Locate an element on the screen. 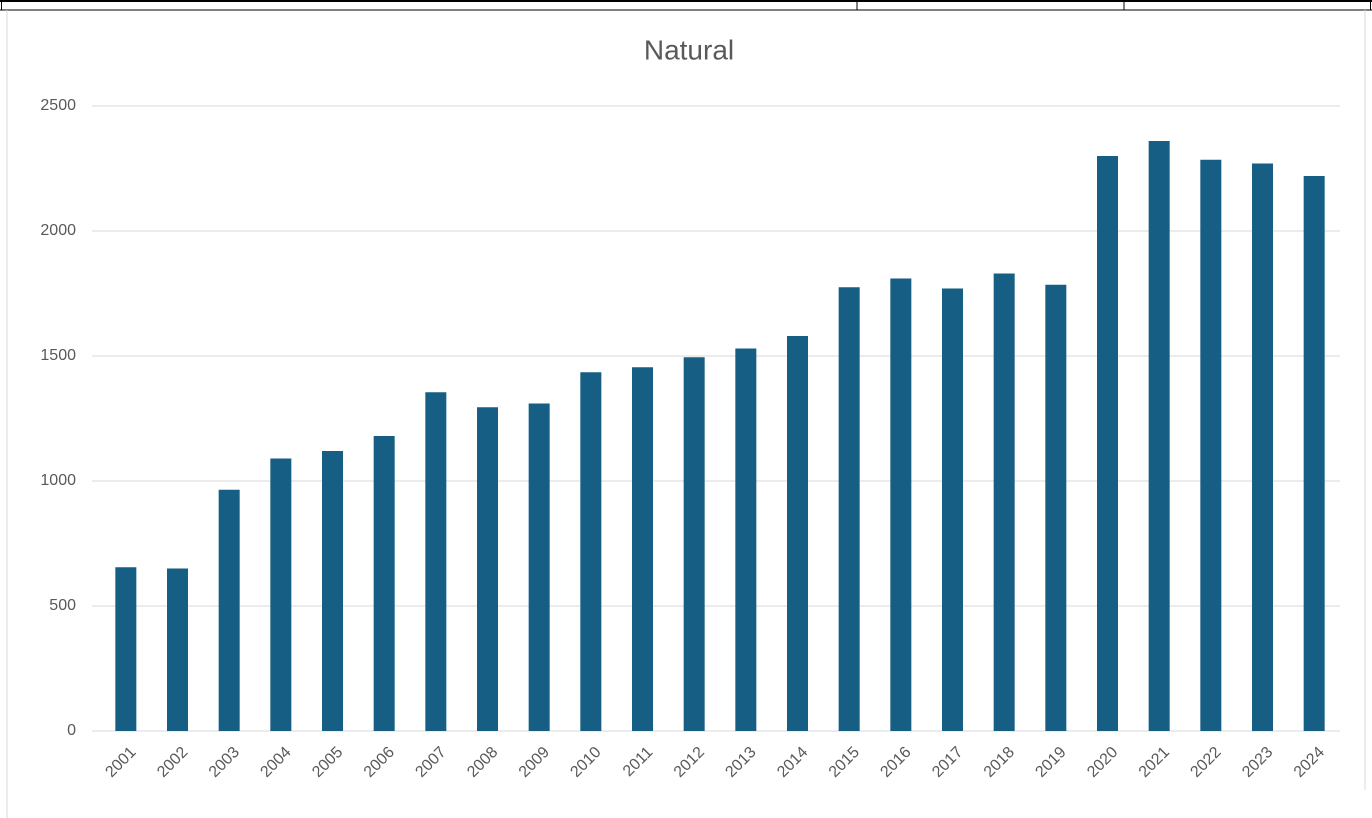  y-tick-label: 2500 is located at coordinates (58, 105).